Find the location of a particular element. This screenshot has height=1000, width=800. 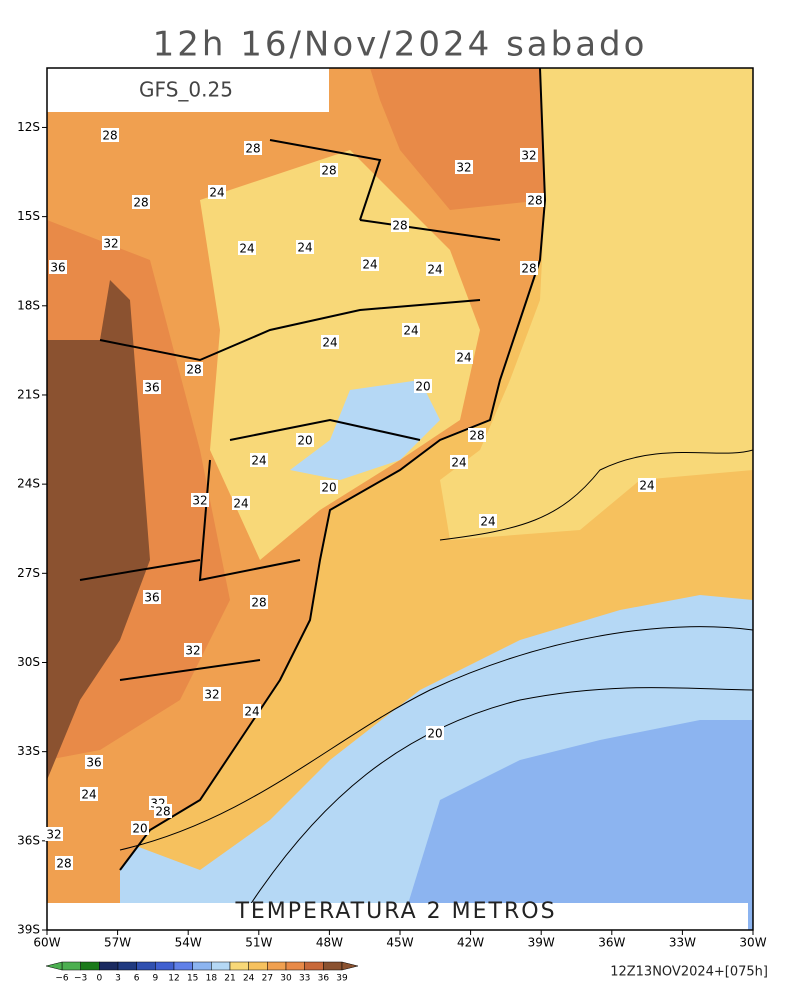

model-label: GFS_0.25 is located at coordinates (186, 90).